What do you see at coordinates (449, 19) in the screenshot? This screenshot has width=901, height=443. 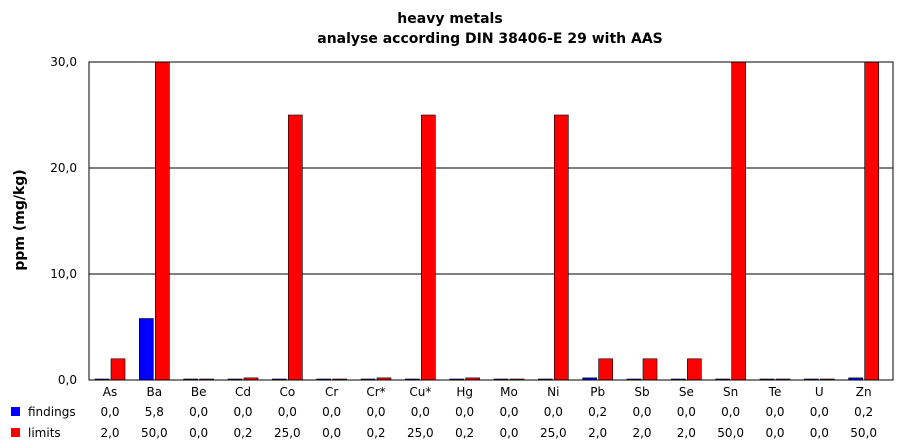 I see `chart-title: heavy metals` at bounding box center [449, 19].